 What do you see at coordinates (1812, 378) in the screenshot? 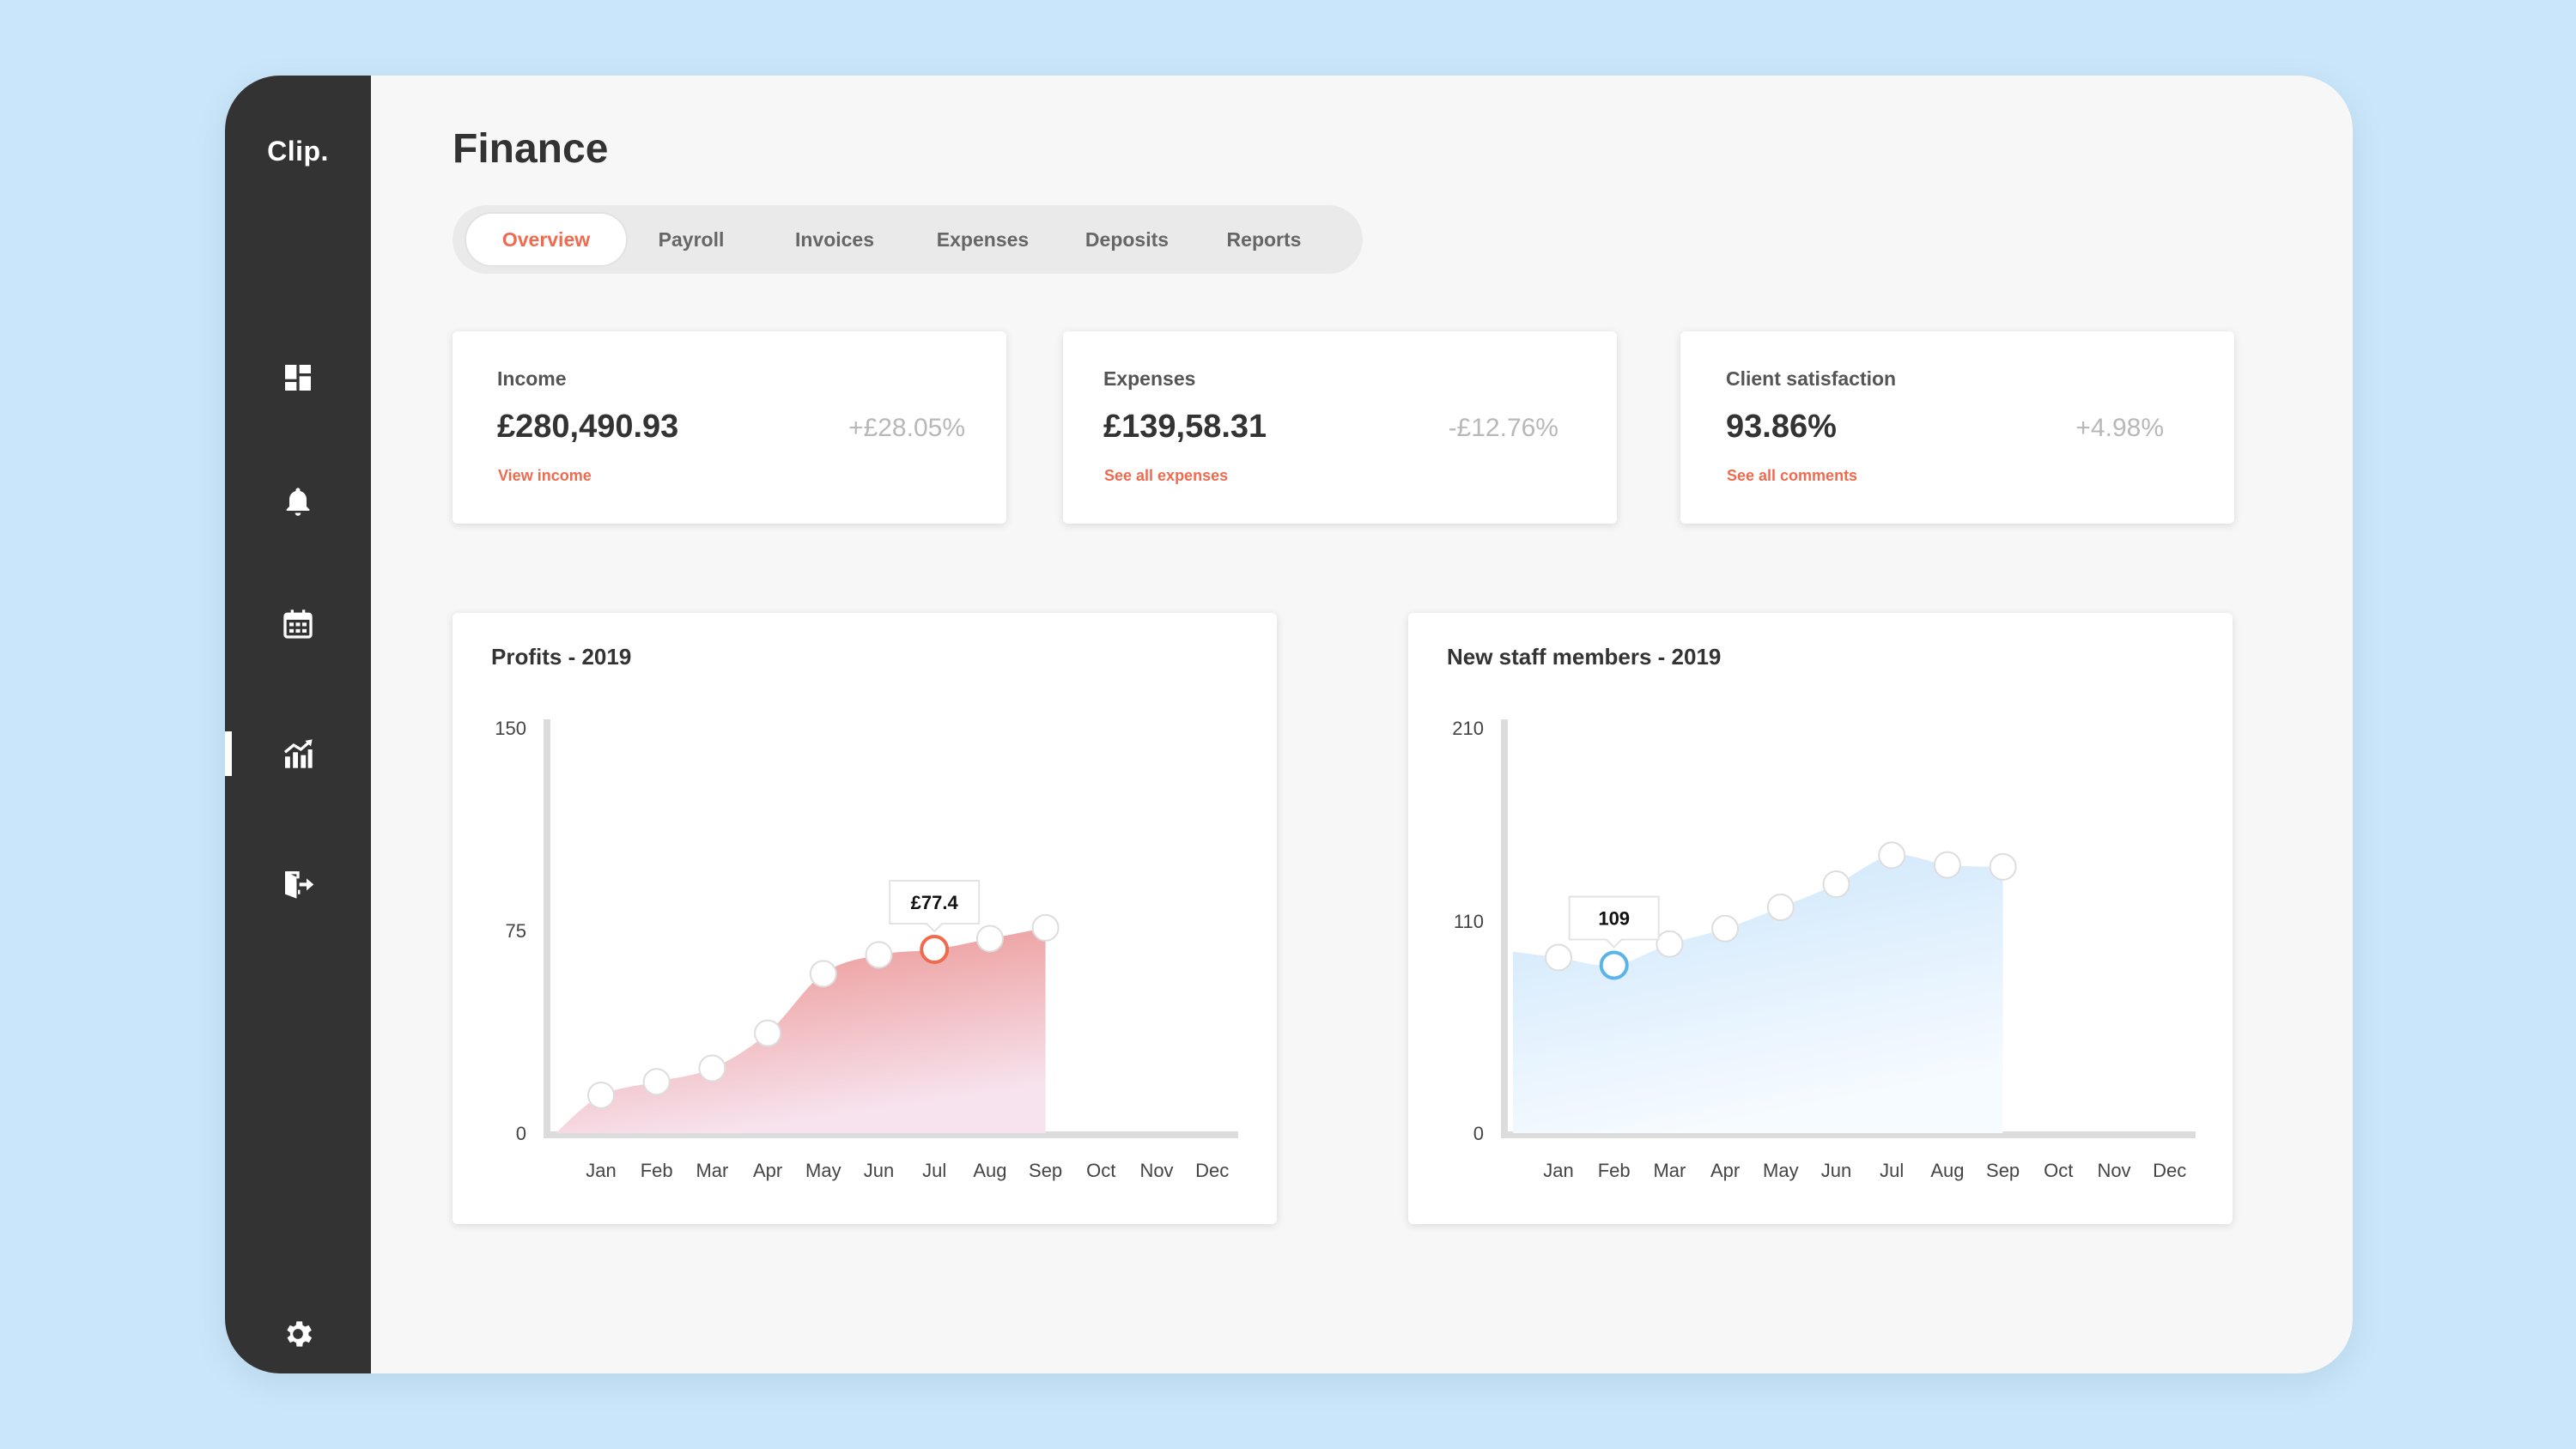
I see `stat-label: Client satisfaction` at bounding box center [1812, 378].